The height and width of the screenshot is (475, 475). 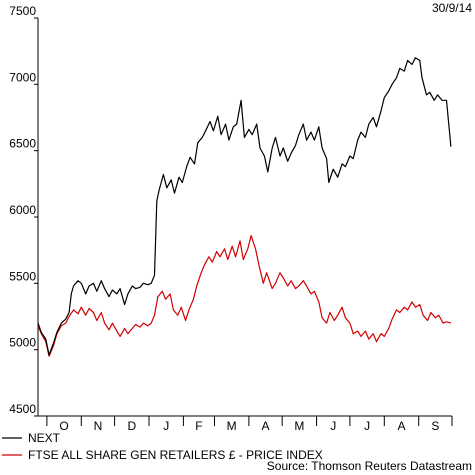 What do you see at coordinates (22, 276) in the screenshot?
I see `y-tick-label: 5500` at bounding box center [22, 276].